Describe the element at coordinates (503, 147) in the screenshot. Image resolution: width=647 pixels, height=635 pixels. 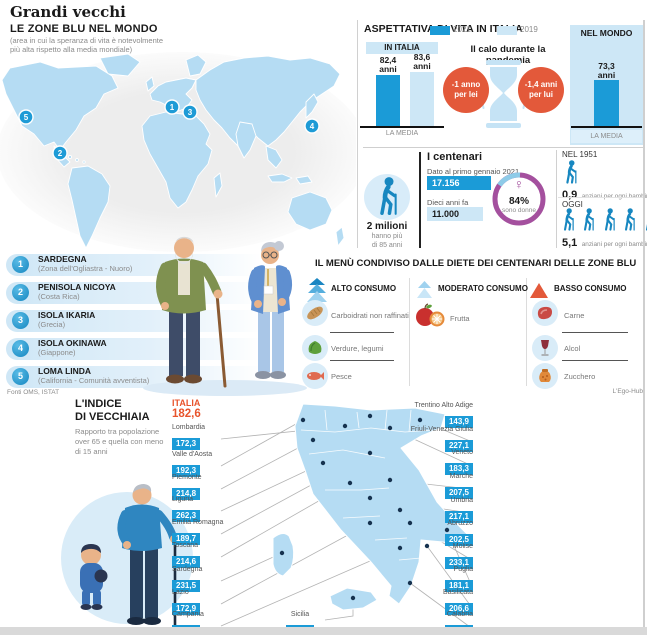
I see `divider-life-centenarians` at that location.